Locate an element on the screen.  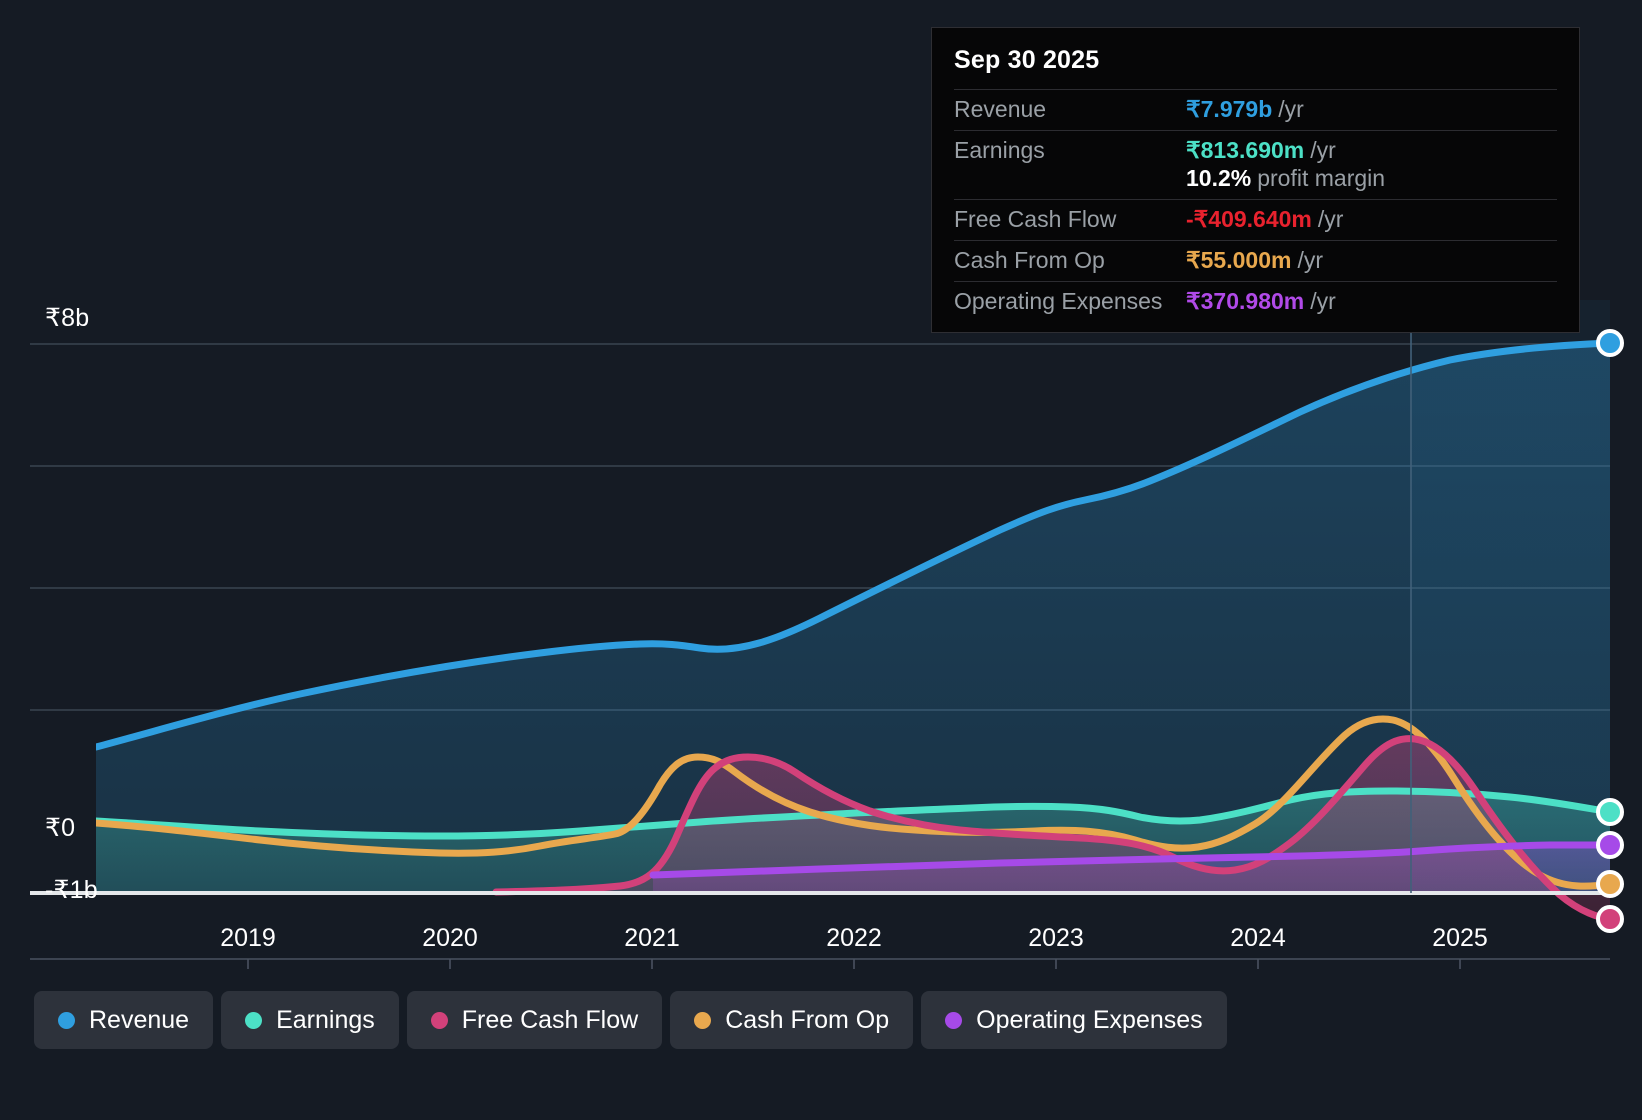
tooltip-label-operating-expenses: Operating Expenses is located at coordinates (1058, 301).